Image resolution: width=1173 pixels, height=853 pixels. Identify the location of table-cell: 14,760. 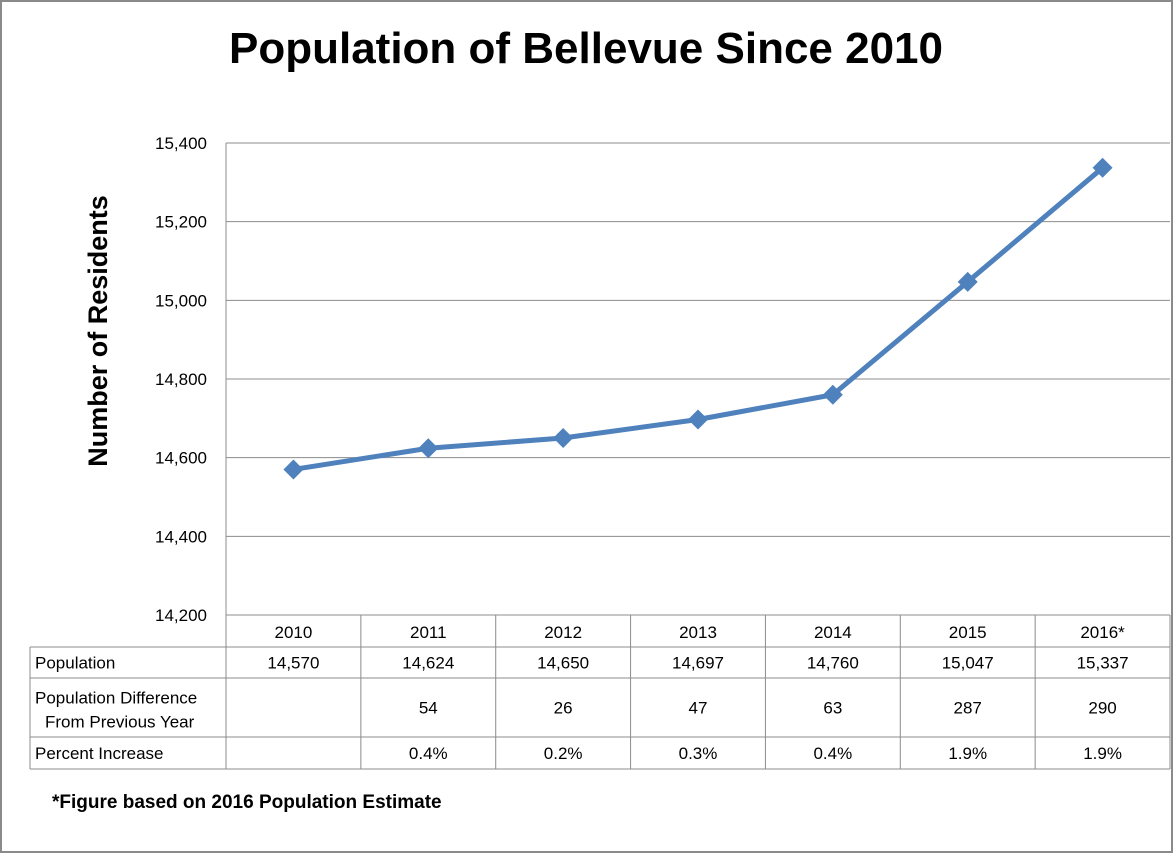
(833, 663).